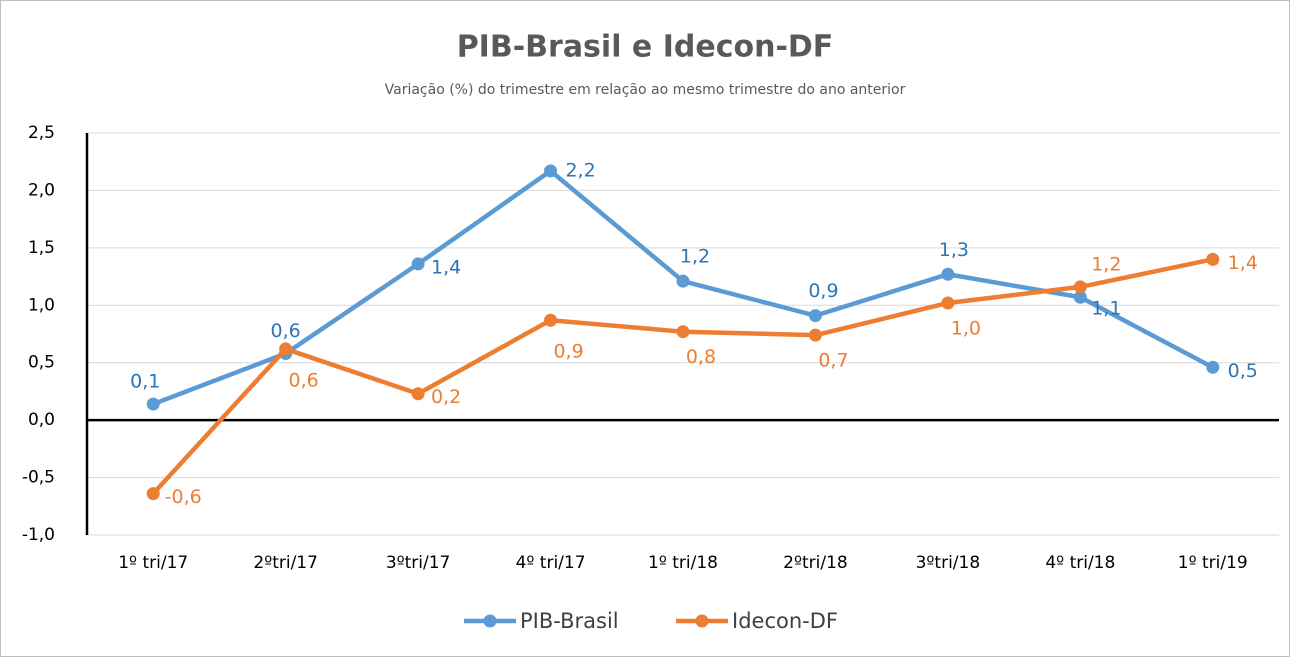 The image size is (1290, 657). Describe the element at coordinates (815, 563) in the screenshot. I see `x-tick-label: 2ºtri/18` at that location.